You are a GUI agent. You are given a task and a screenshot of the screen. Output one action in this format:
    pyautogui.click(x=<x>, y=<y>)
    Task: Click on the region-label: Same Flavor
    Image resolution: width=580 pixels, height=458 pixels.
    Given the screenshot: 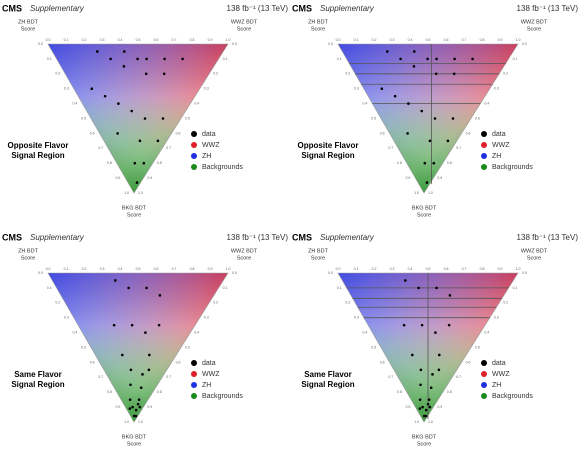 What is the action you would take?
    pyautogui.click(x=328, y=374)
    